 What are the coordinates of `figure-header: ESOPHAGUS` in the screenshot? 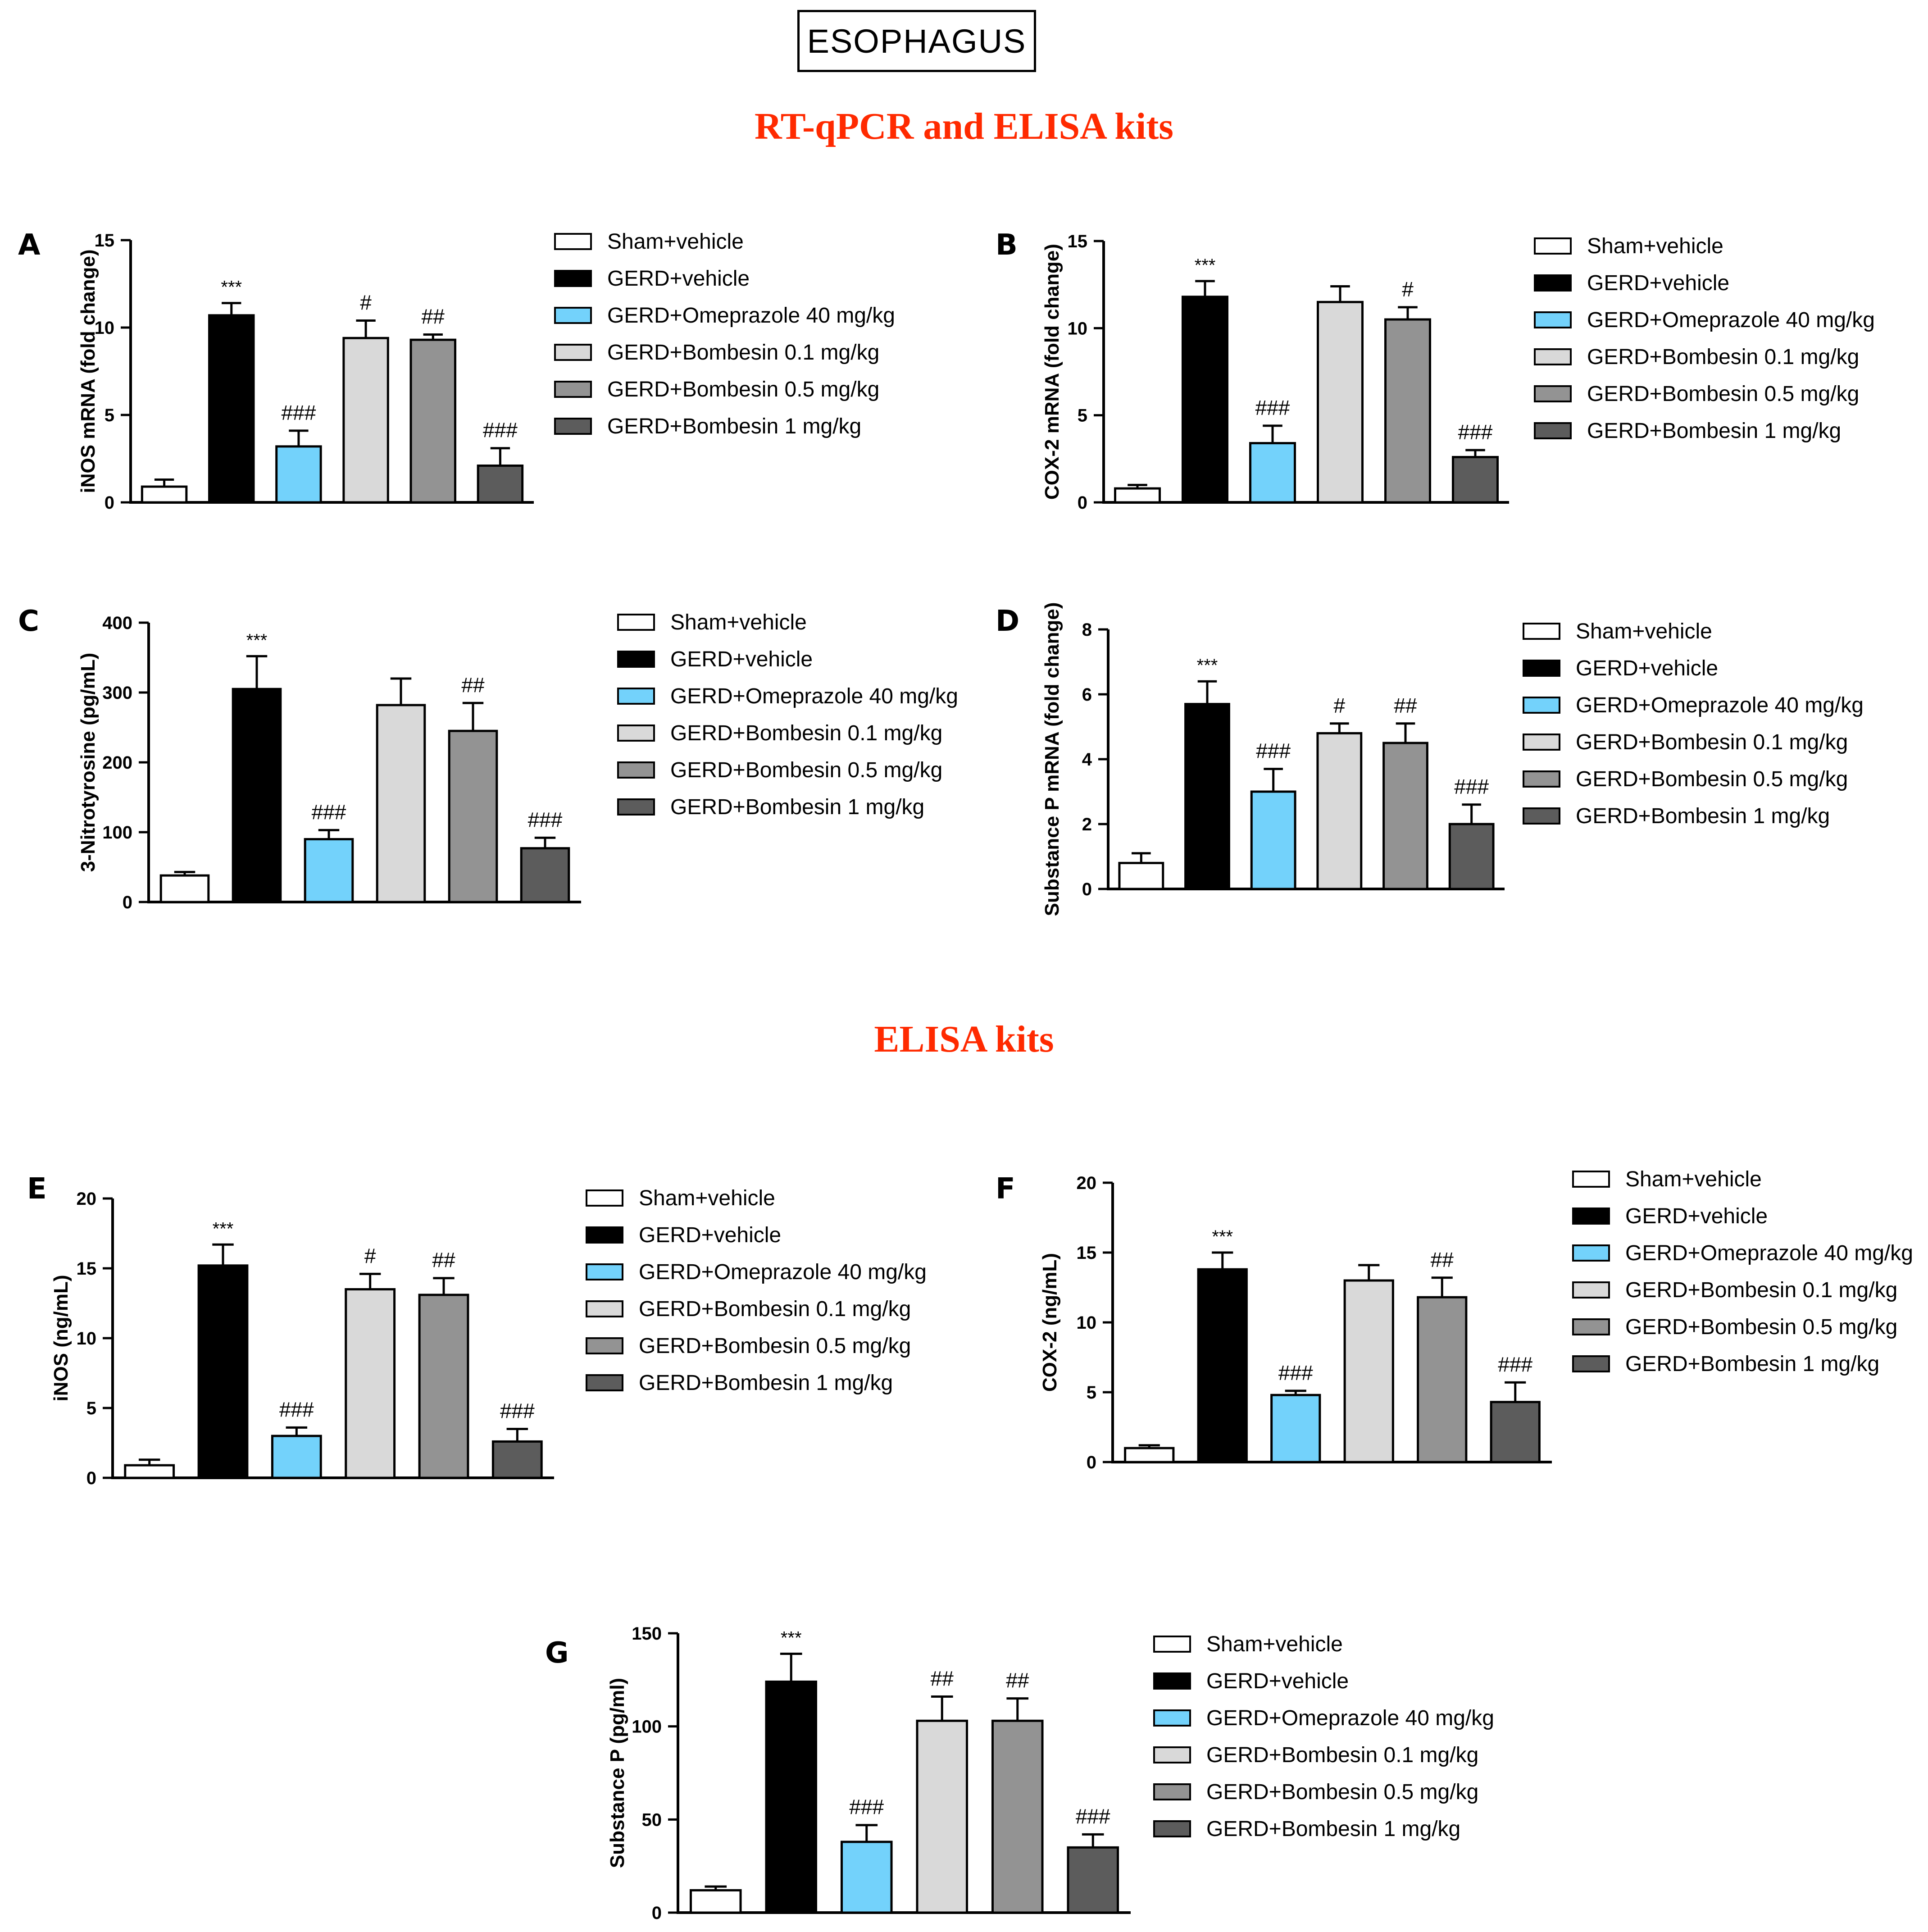 It's located at (917, 41).